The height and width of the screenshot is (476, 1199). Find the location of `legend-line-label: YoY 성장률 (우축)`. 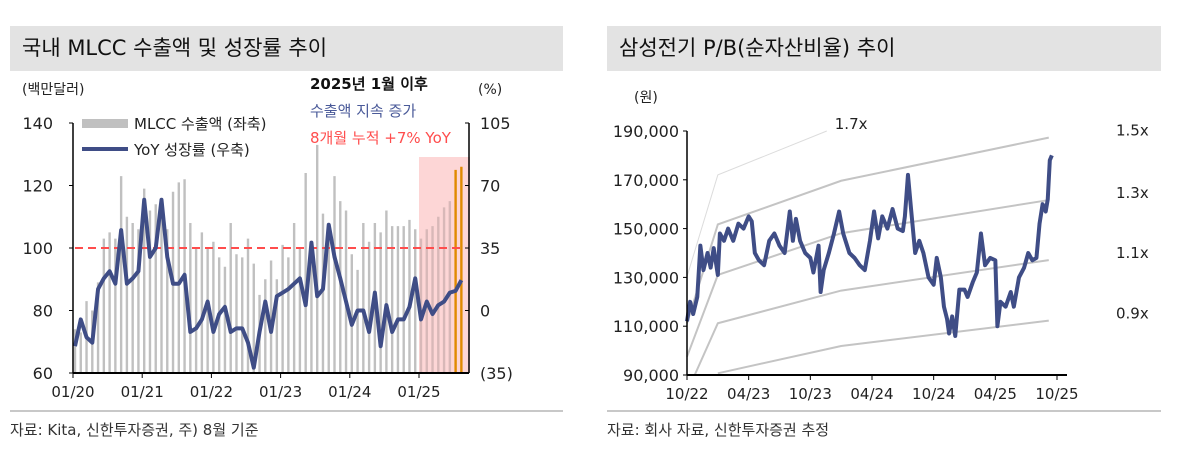

legend-line-label: YoY 성장률 (우축) is located at coordinates (191, 150).